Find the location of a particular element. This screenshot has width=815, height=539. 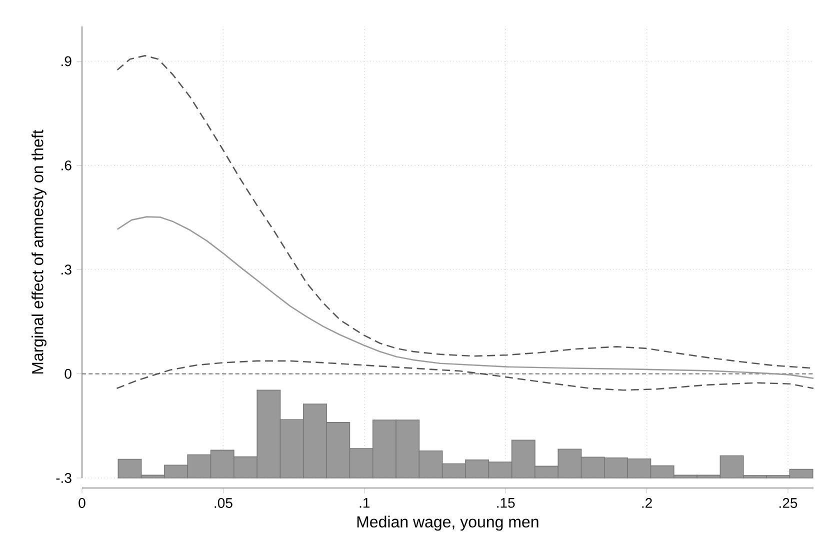

y-tick-label: -.3 is located at coordinates (64, 478).